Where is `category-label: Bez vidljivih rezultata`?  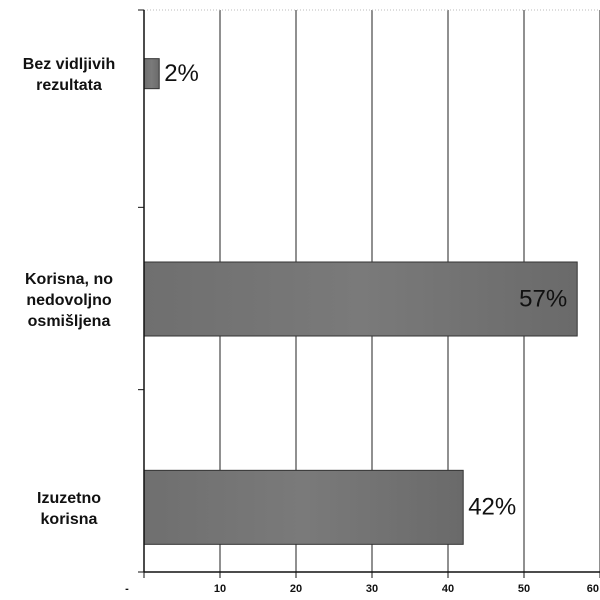 category-label: Bez vidljivih rezultata is located at coordinates (69, 75).